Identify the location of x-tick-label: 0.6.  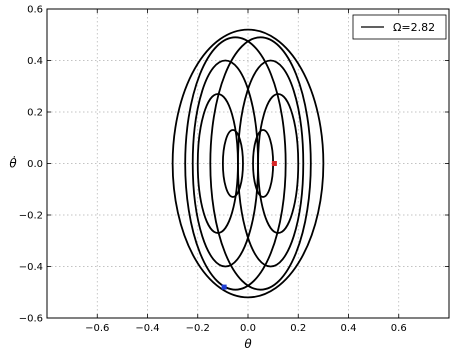
(399, 328).